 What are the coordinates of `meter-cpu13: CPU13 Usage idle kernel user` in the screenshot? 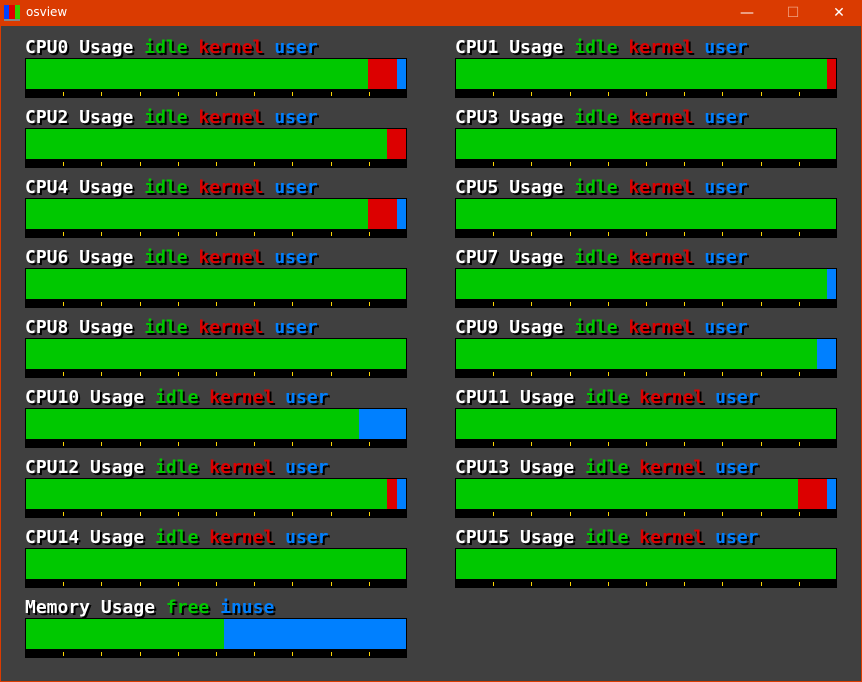 It's located at (646, 487).